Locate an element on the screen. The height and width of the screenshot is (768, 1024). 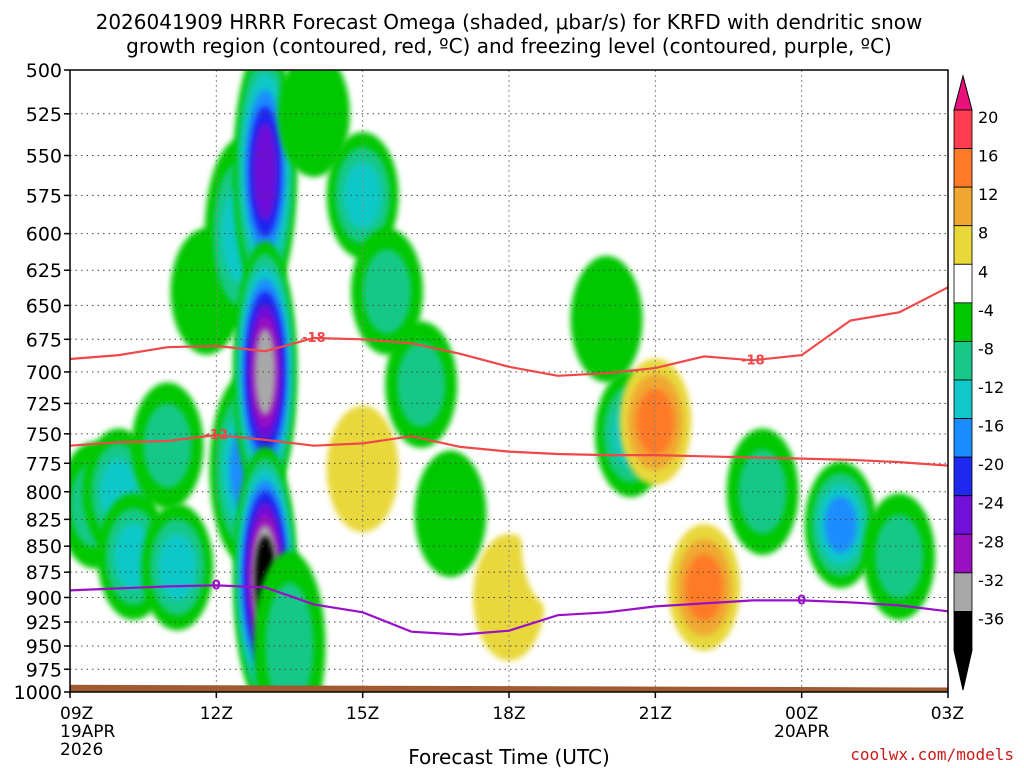
x-date-label-09Z: 19APR is located at coordinates (88, 732).